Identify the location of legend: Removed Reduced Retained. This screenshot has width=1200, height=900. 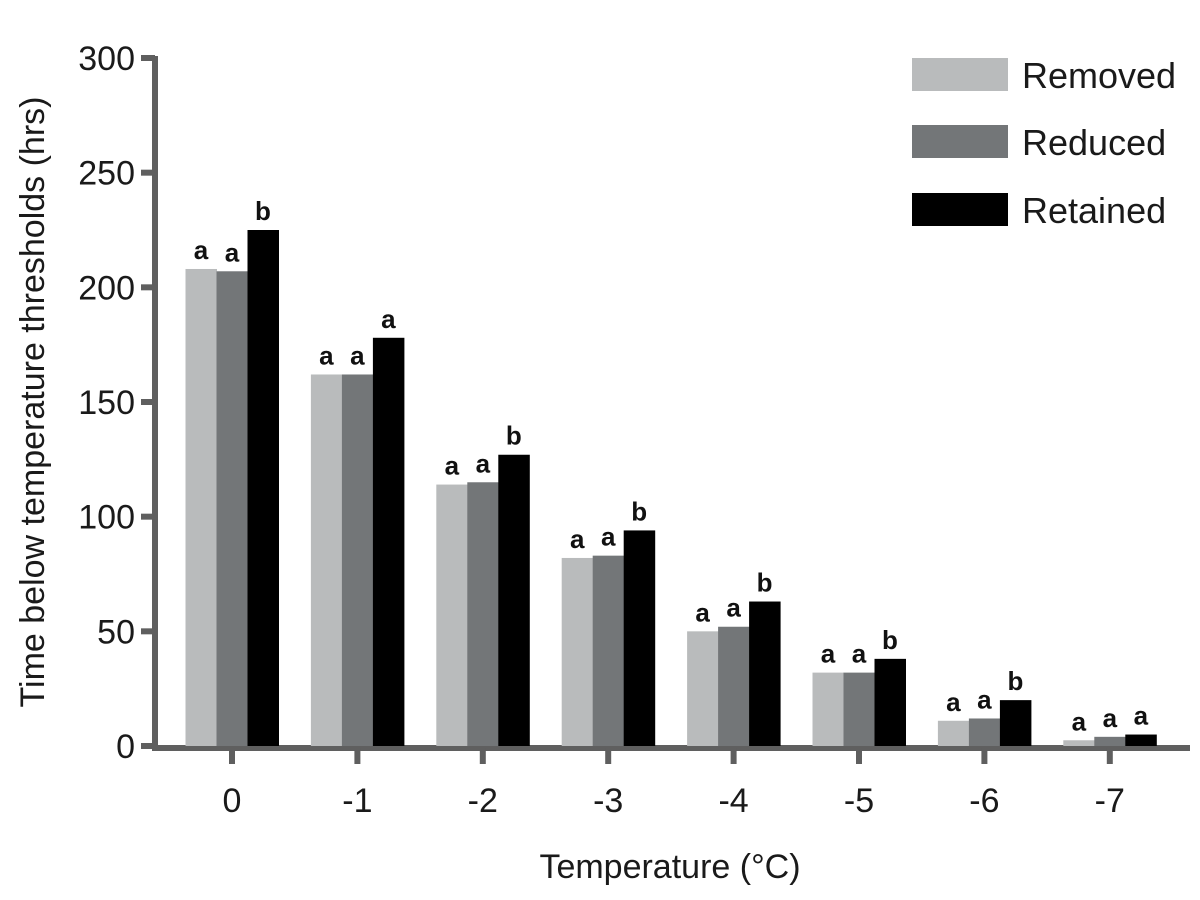
(1044, 143).